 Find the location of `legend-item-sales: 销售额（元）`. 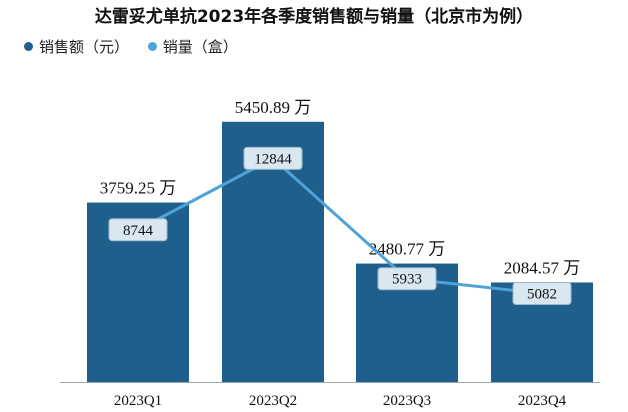

legend-item-sales: 销售额（元） is located at coordinates (76, 46).